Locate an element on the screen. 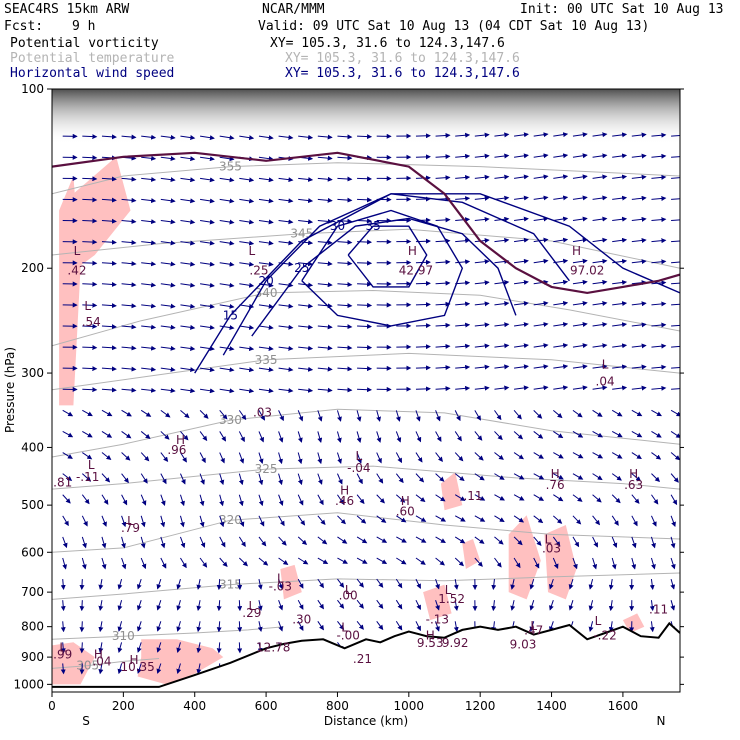 The height and width of the screenshot is (740, 740). x-tick-label: 1200 is located at coordinates (480, 706).